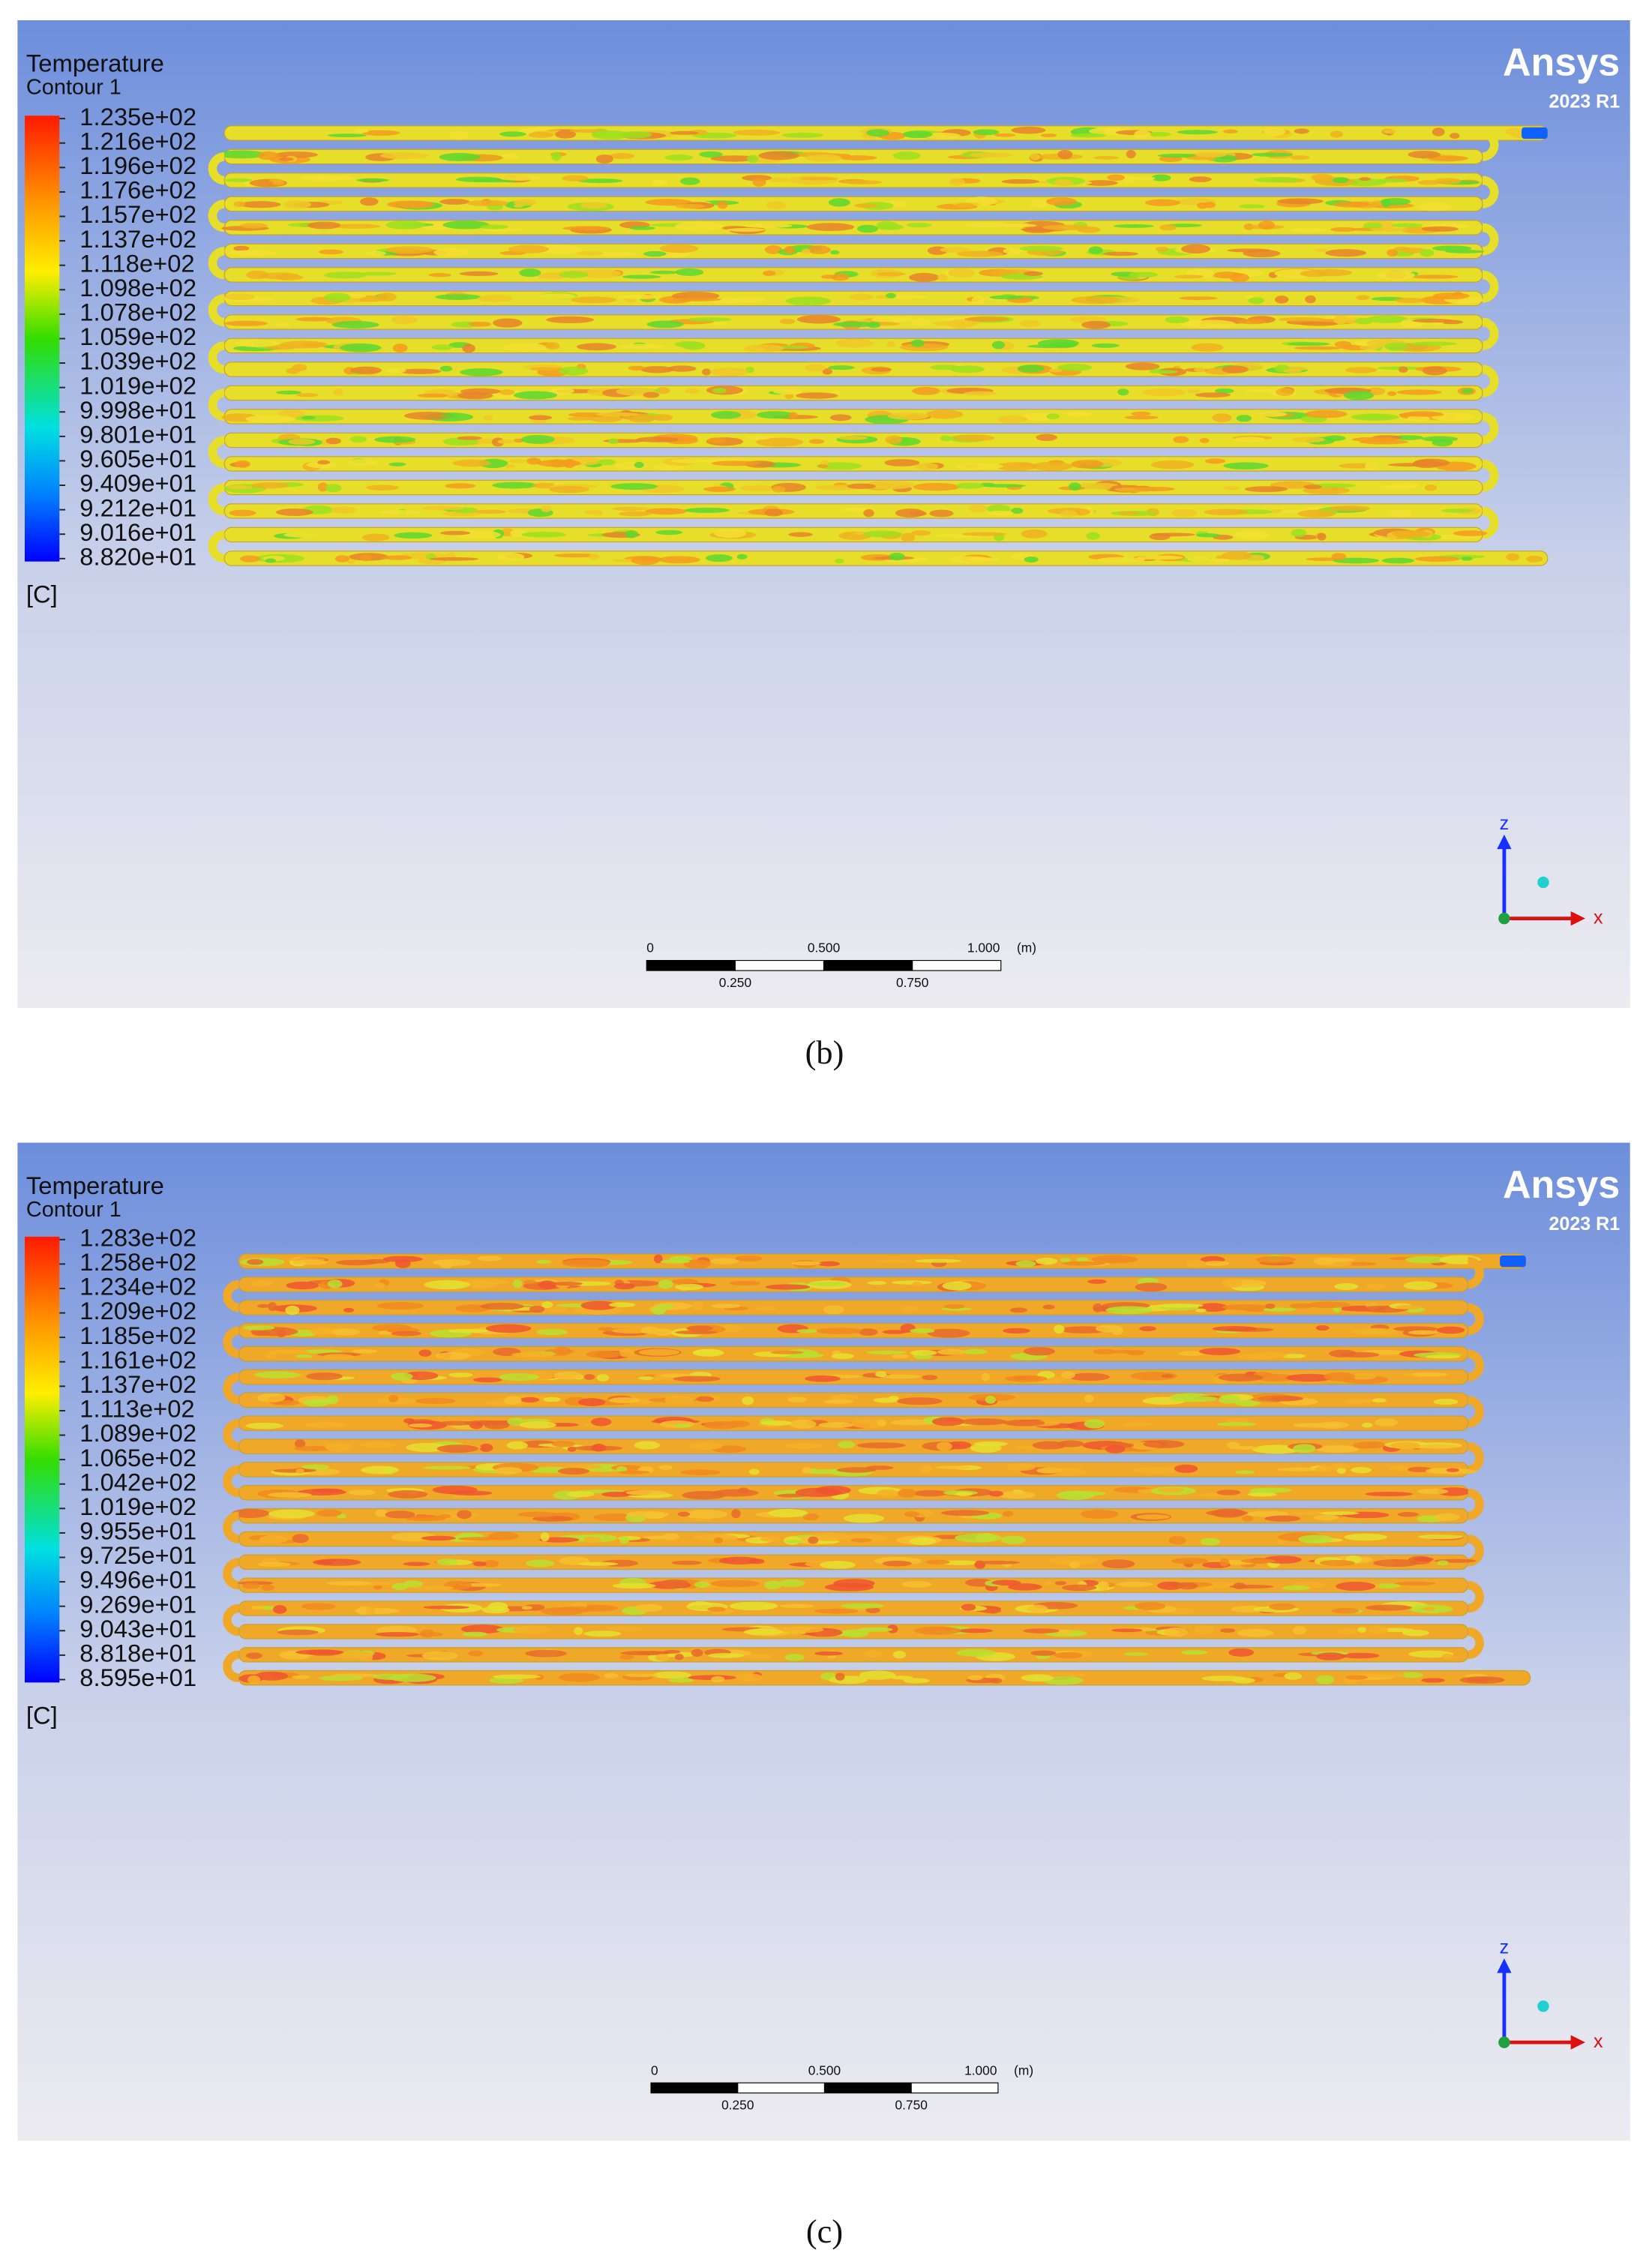 The image size is (1649, 2268). Describe the element at coordinates (137, 1555) in the screenshot. I see `legend-label: 9.725e+01` at that location.